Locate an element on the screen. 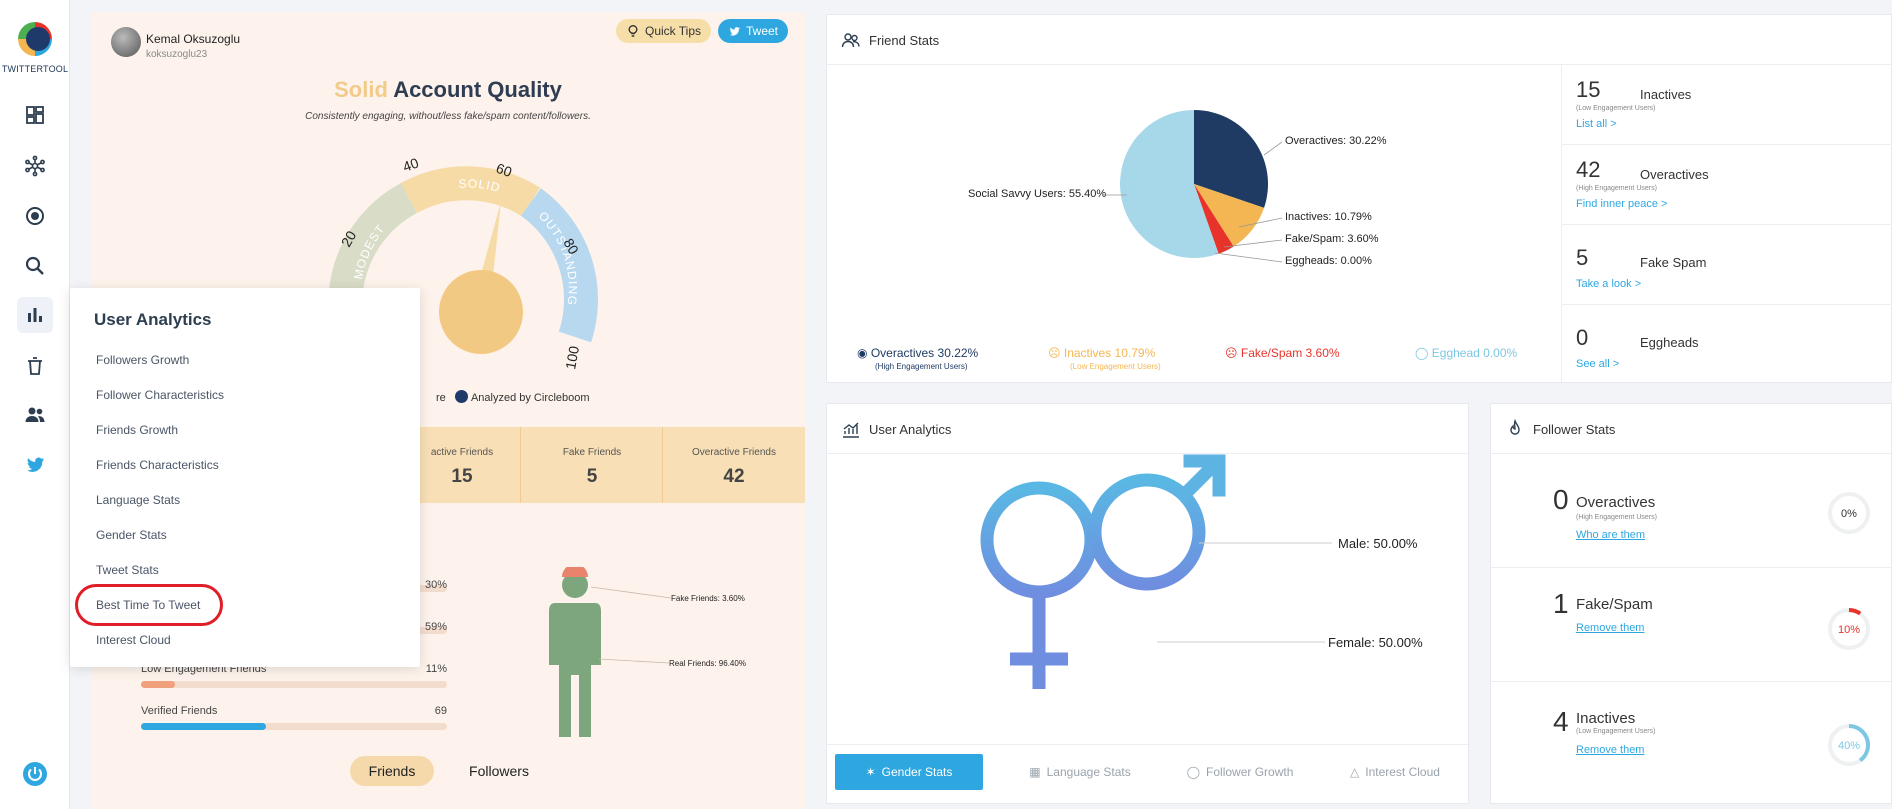 Image resolution: width=1892 pixels, height=809 pixels. user-analytics-header: User Analytics is located at coordinates (1147, 429).